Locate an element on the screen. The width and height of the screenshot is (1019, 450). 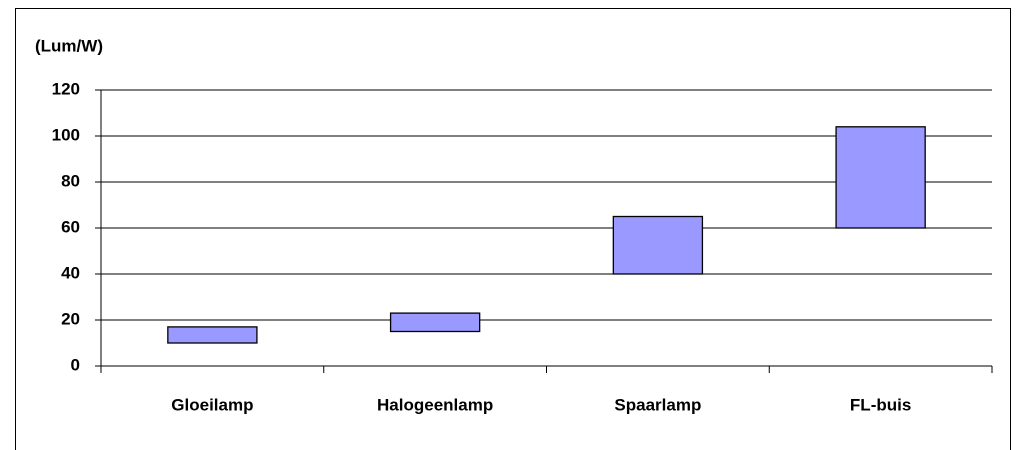
x-tick-label: Gloeilamp is located at coordinates (212, 404).